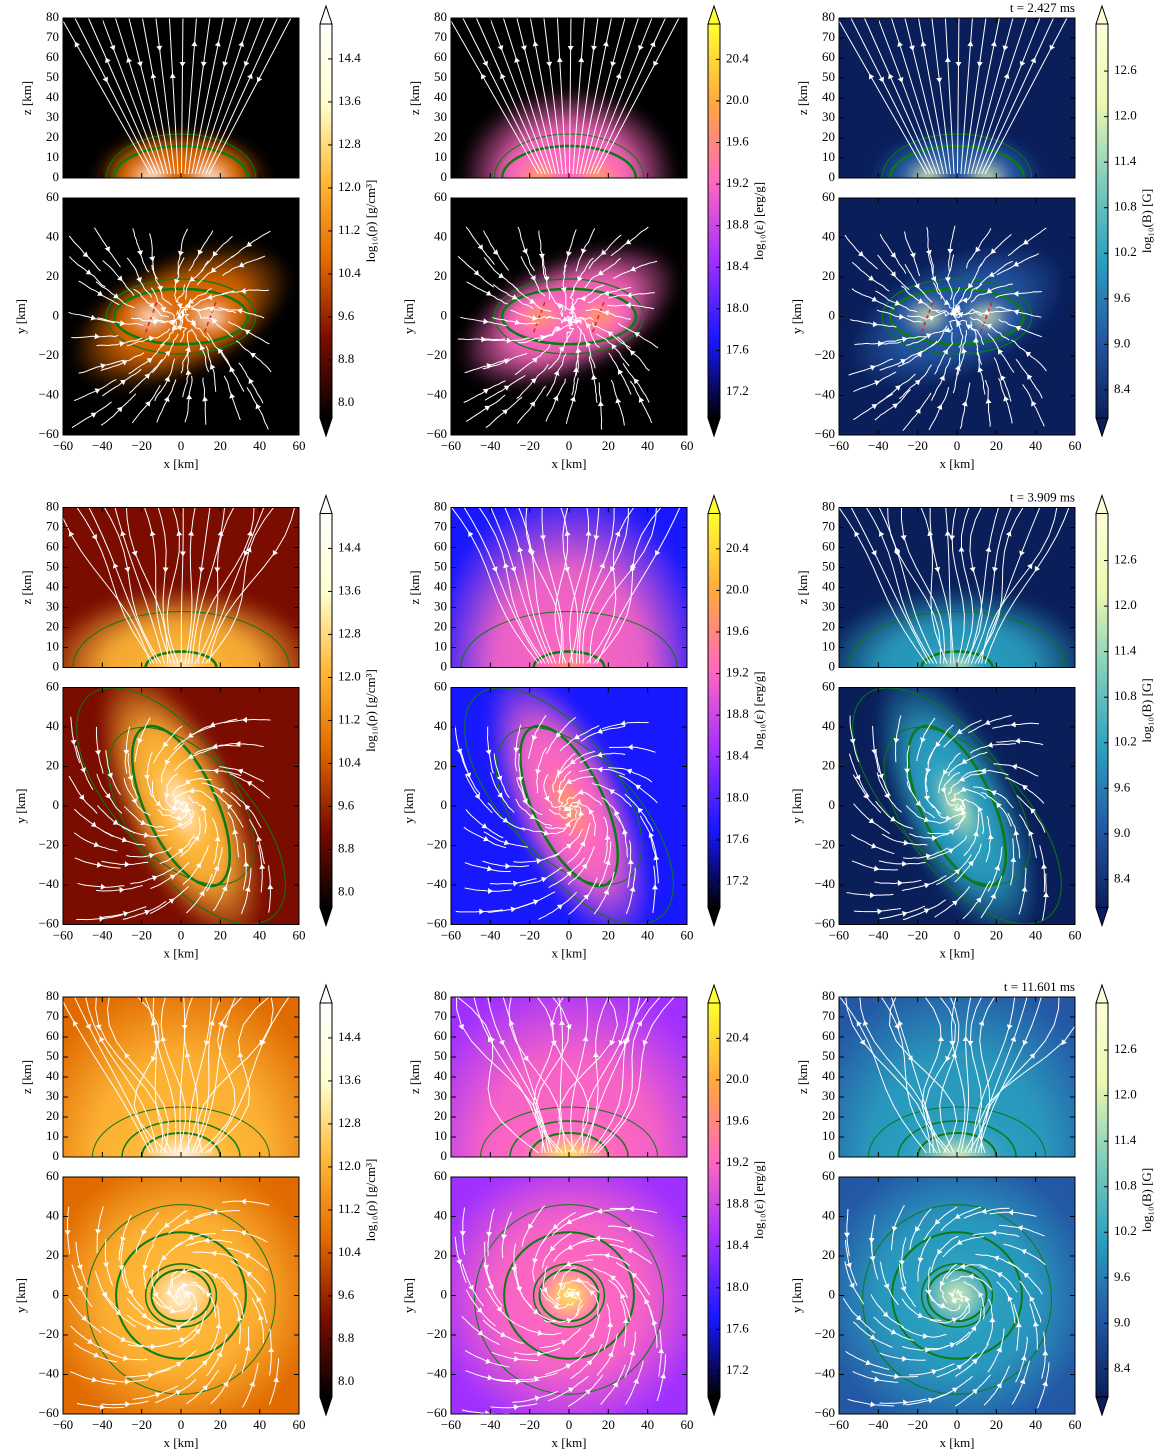 This screenshot has width=1156, height=1453. Describe the element at coordinates (437, 393) in the screenshot. I see `y-tick-label: −40` at that location.